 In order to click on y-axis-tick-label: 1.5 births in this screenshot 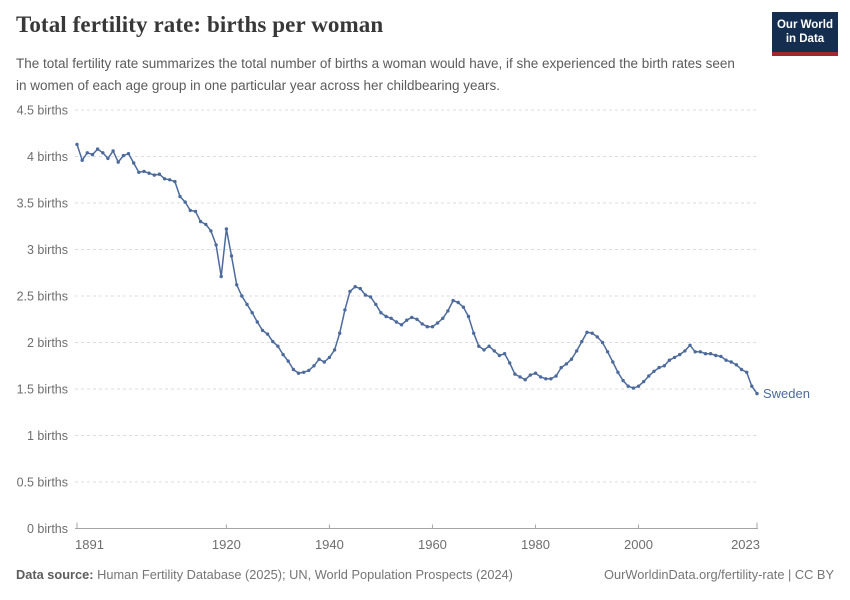, I will do `click(42, 390)`.